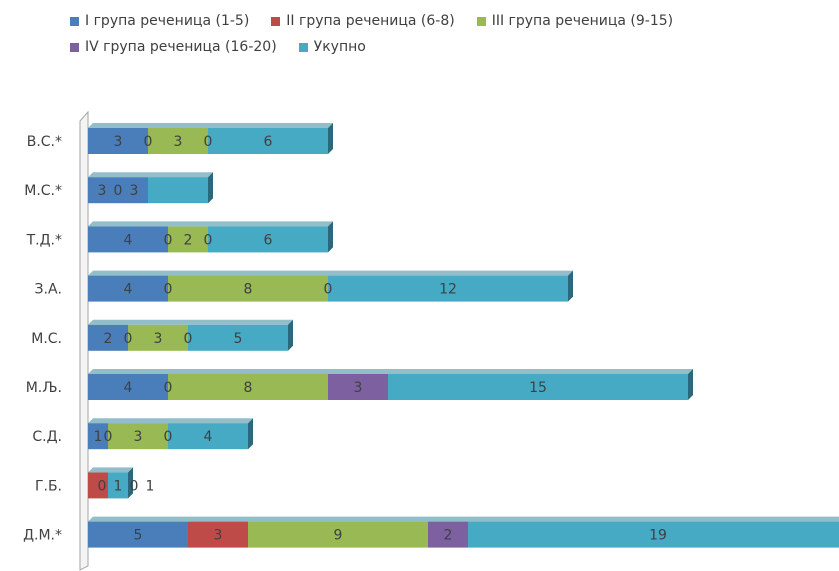 This screenshot has width=839, height=571. Describe the element at coordinates (538, 388) in the screenshot. I see `data-label: 15` at that location.